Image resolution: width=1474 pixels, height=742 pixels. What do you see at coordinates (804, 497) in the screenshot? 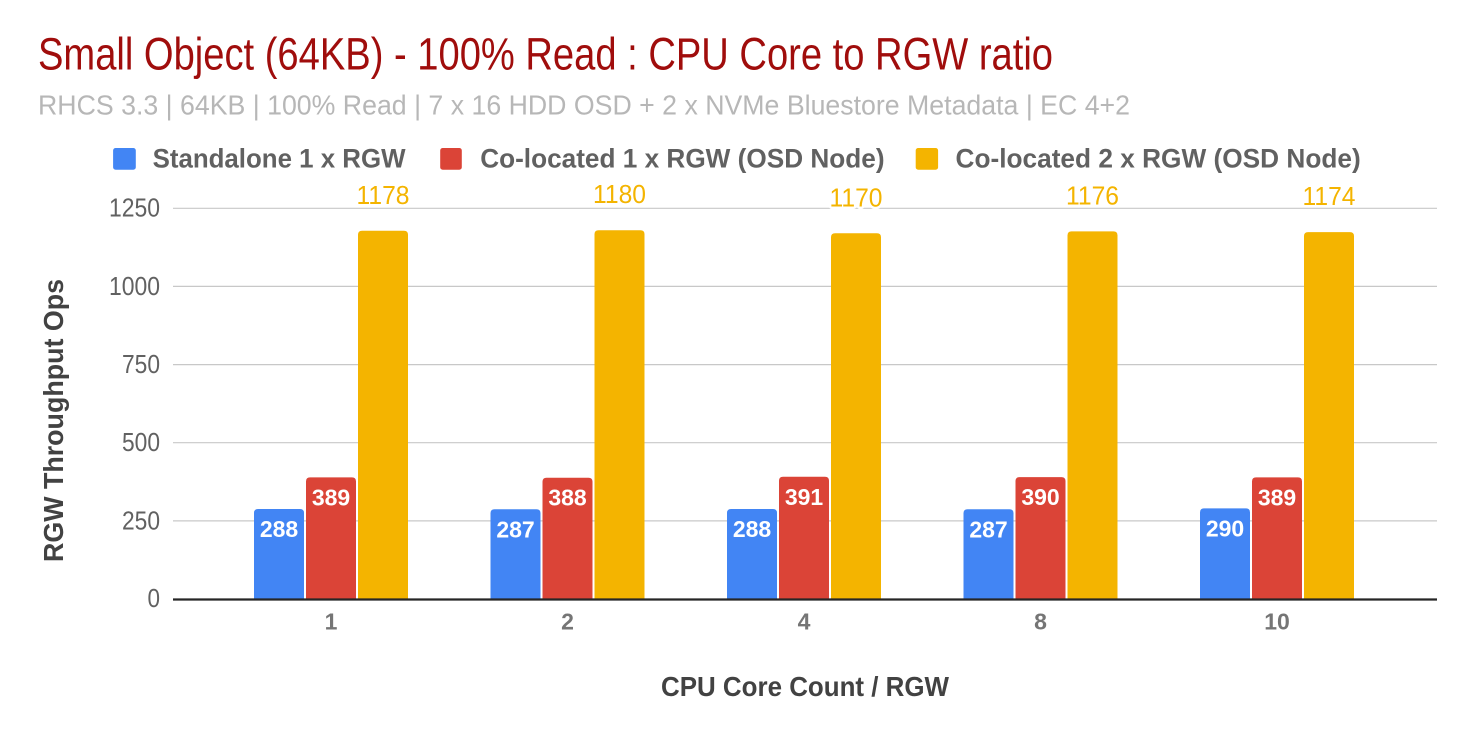
I see `svg-text: 391` at bounding box center [804, 497].